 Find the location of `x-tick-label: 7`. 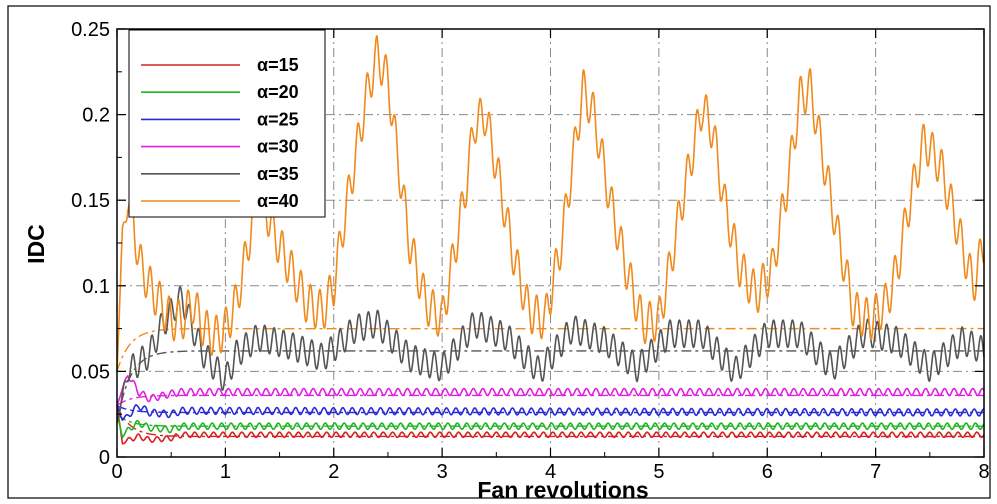

x-tick-label: 7 is located at coordinates (875, 472).